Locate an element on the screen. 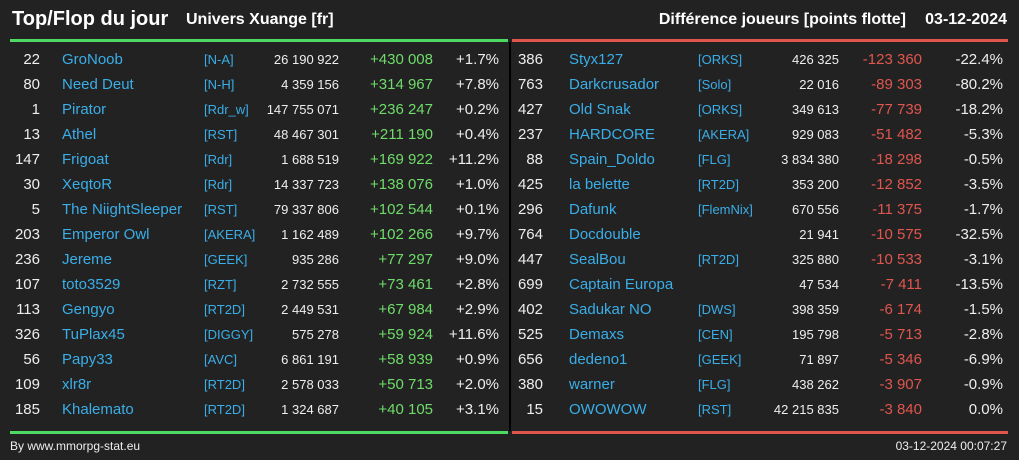 Image resolution: width=1019 pixels, height=460 pixels. player-name-link: HARDCORE is located at coordinates (612, 134).